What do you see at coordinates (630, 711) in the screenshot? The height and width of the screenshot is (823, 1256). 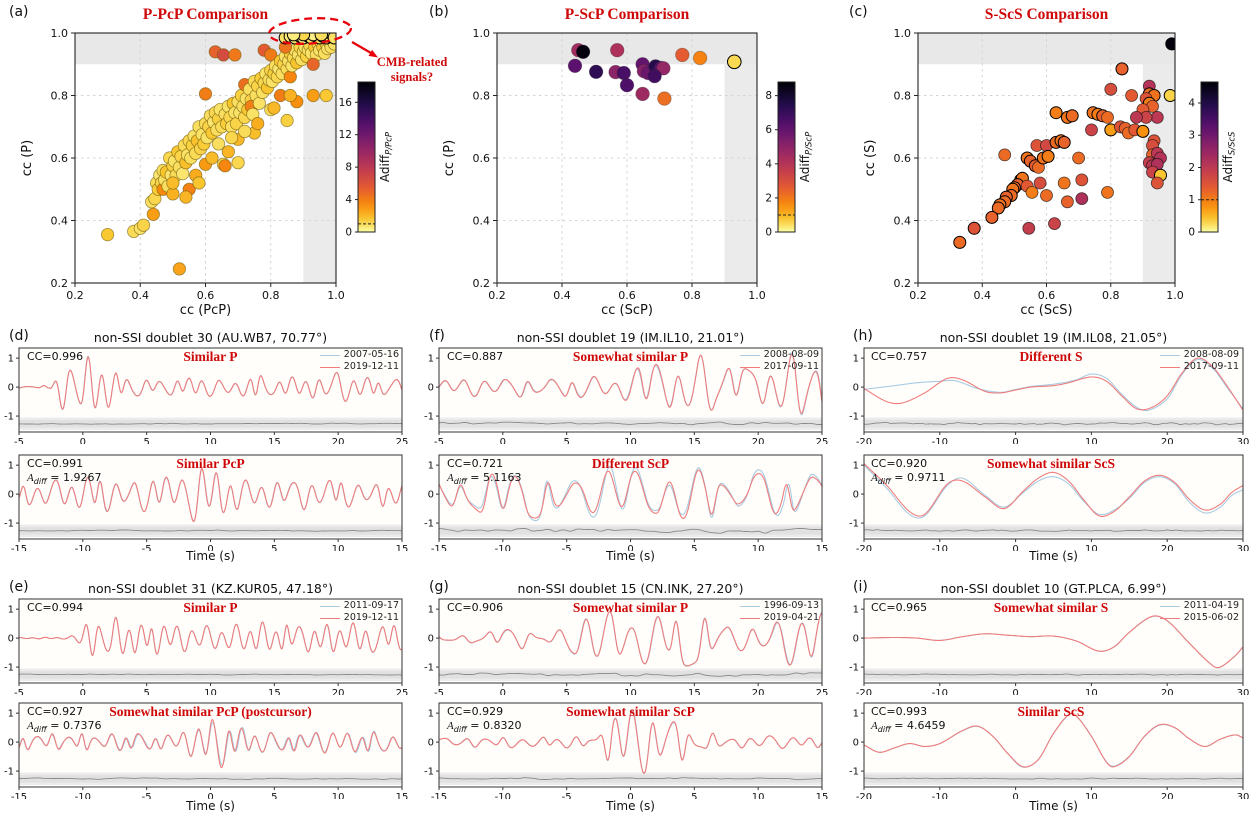 I see `wave-subtitle: Somewhat similar ScP` at bounding box center [630, 711].